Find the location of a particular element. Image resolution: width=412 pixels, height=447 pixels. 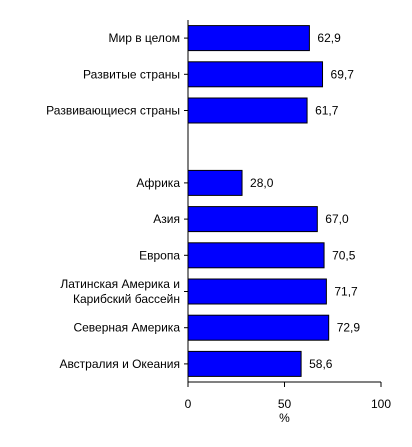

category-label: Мир в целом is located at coordinates (145, 38).